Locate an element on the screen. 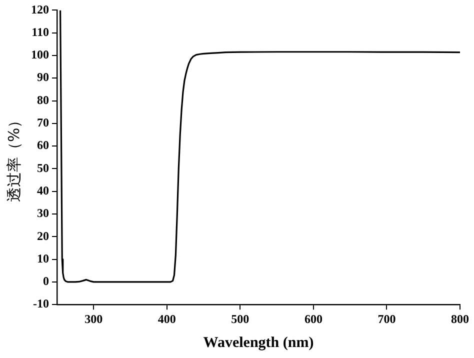 This screenshot has width=474, height=358. y-tick-label: 110 is located at coordinates (40, 31).